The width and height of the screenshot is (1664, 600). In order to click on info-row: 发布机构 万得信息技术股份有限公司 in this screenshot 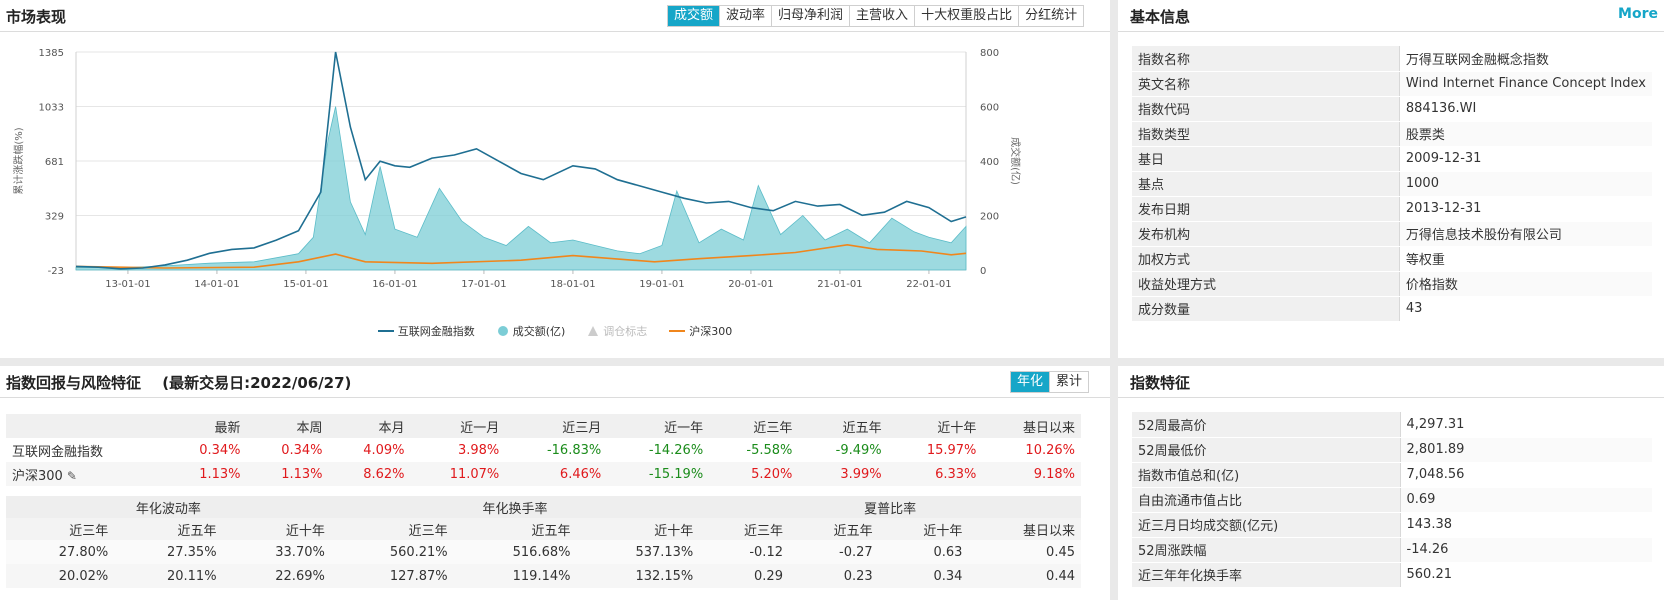, I will do `click(1392, 234)`.